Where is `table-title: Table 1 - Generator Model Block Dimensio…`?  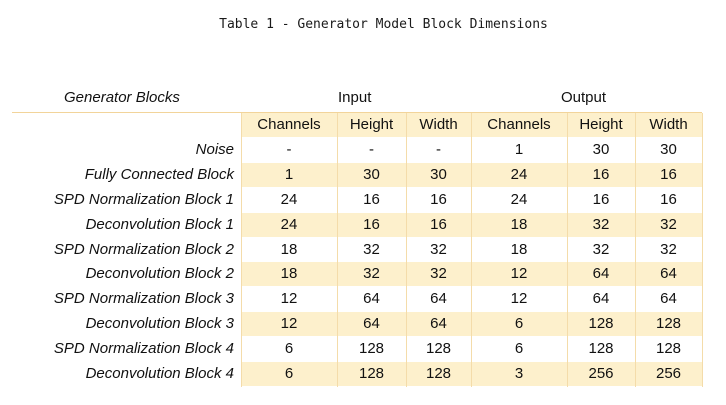 table-title: Table 1 - Generator Model Block Dimensio… is located at coordinates (383, 24).